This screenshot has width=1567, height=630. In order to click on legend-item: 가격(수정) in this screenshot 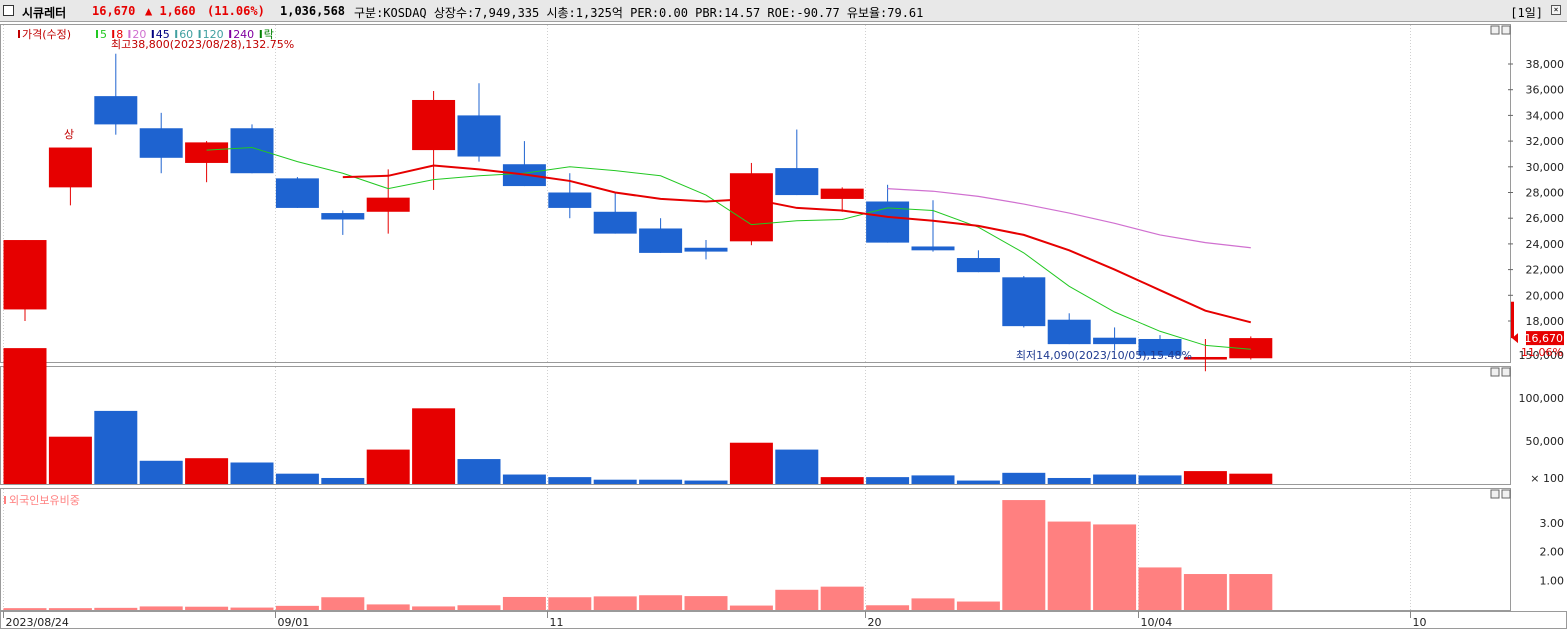, I will do `click(46, 34)`.